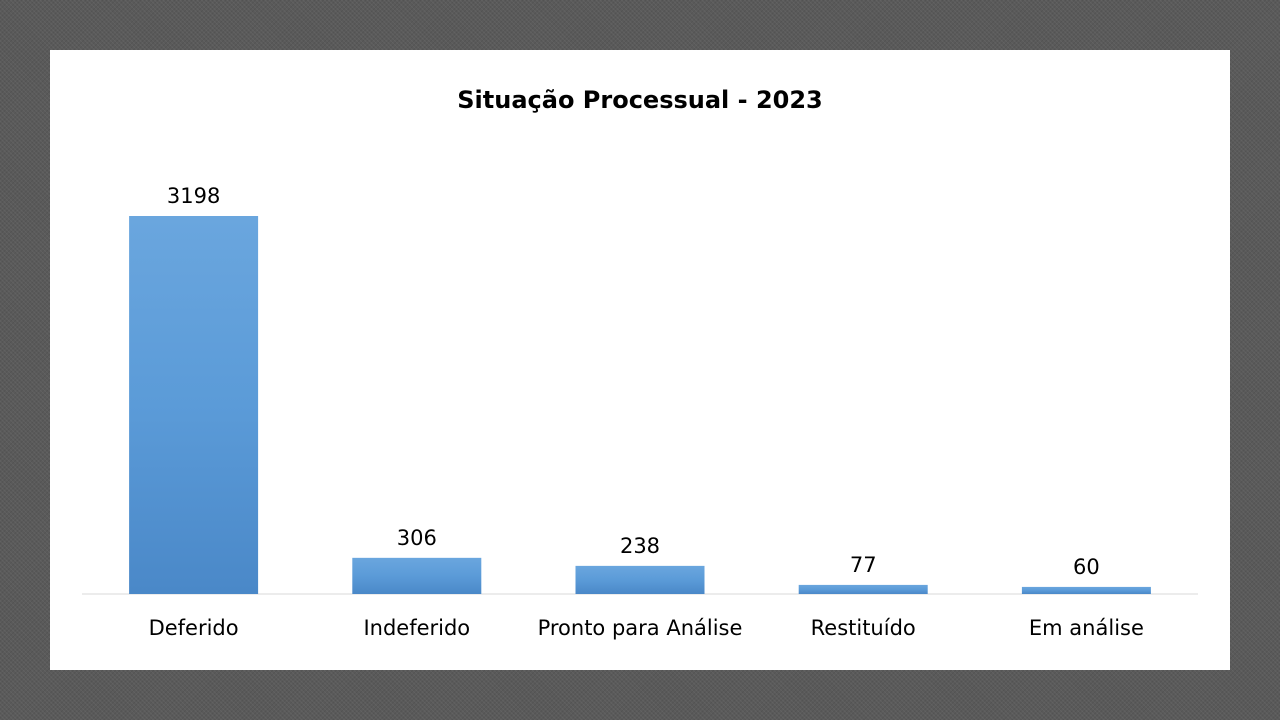  What do you see at coordinates (640, 100) in the screenshot?
I see `chart-title: Situação Processual - 2023` at bounding box center [640, 100].